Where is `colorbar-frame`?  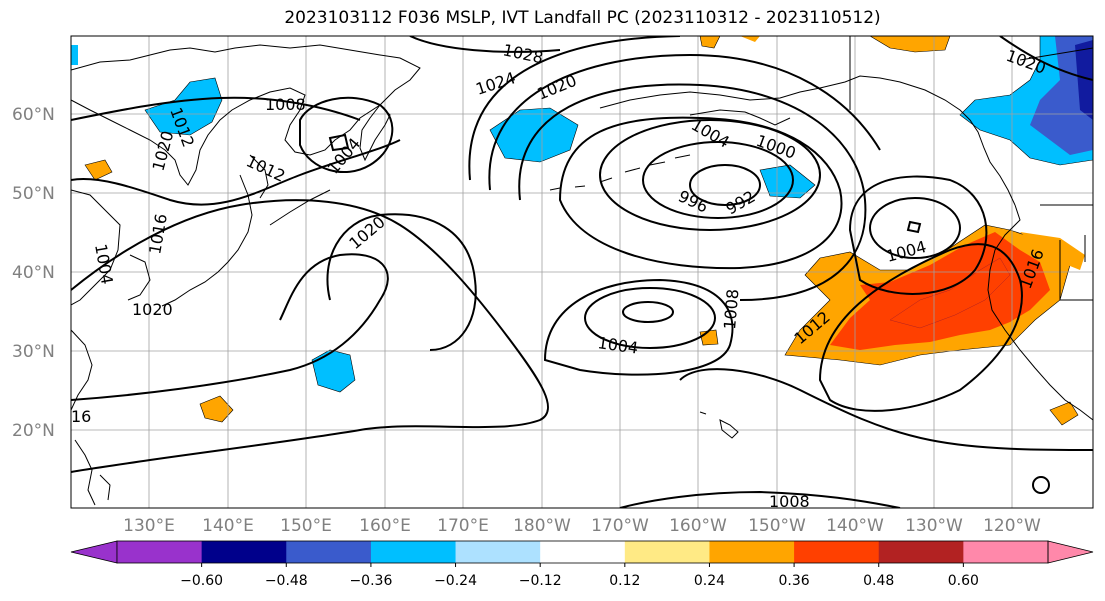
colorbar-frame is located at coordinates (582, 552).